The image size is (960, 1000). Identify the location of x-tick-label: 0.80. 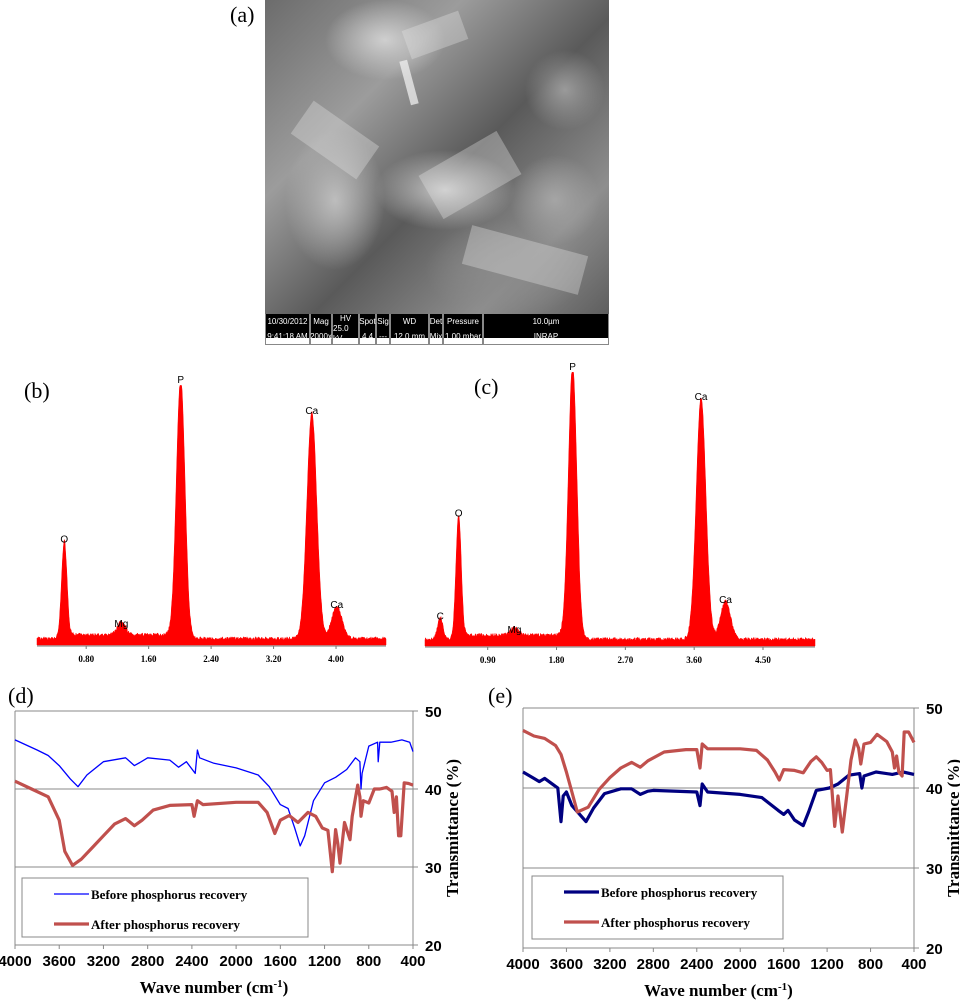
(86, 659).